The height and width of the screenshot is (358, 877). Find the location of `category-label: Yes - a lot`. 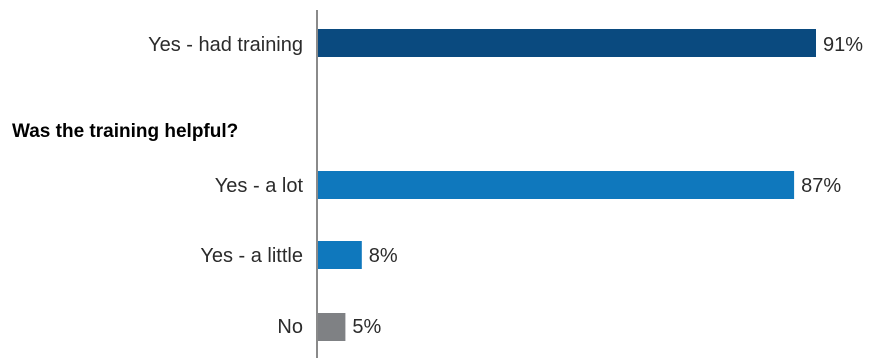

category-label: Yes - a lot is located at coordinates (259, 186).